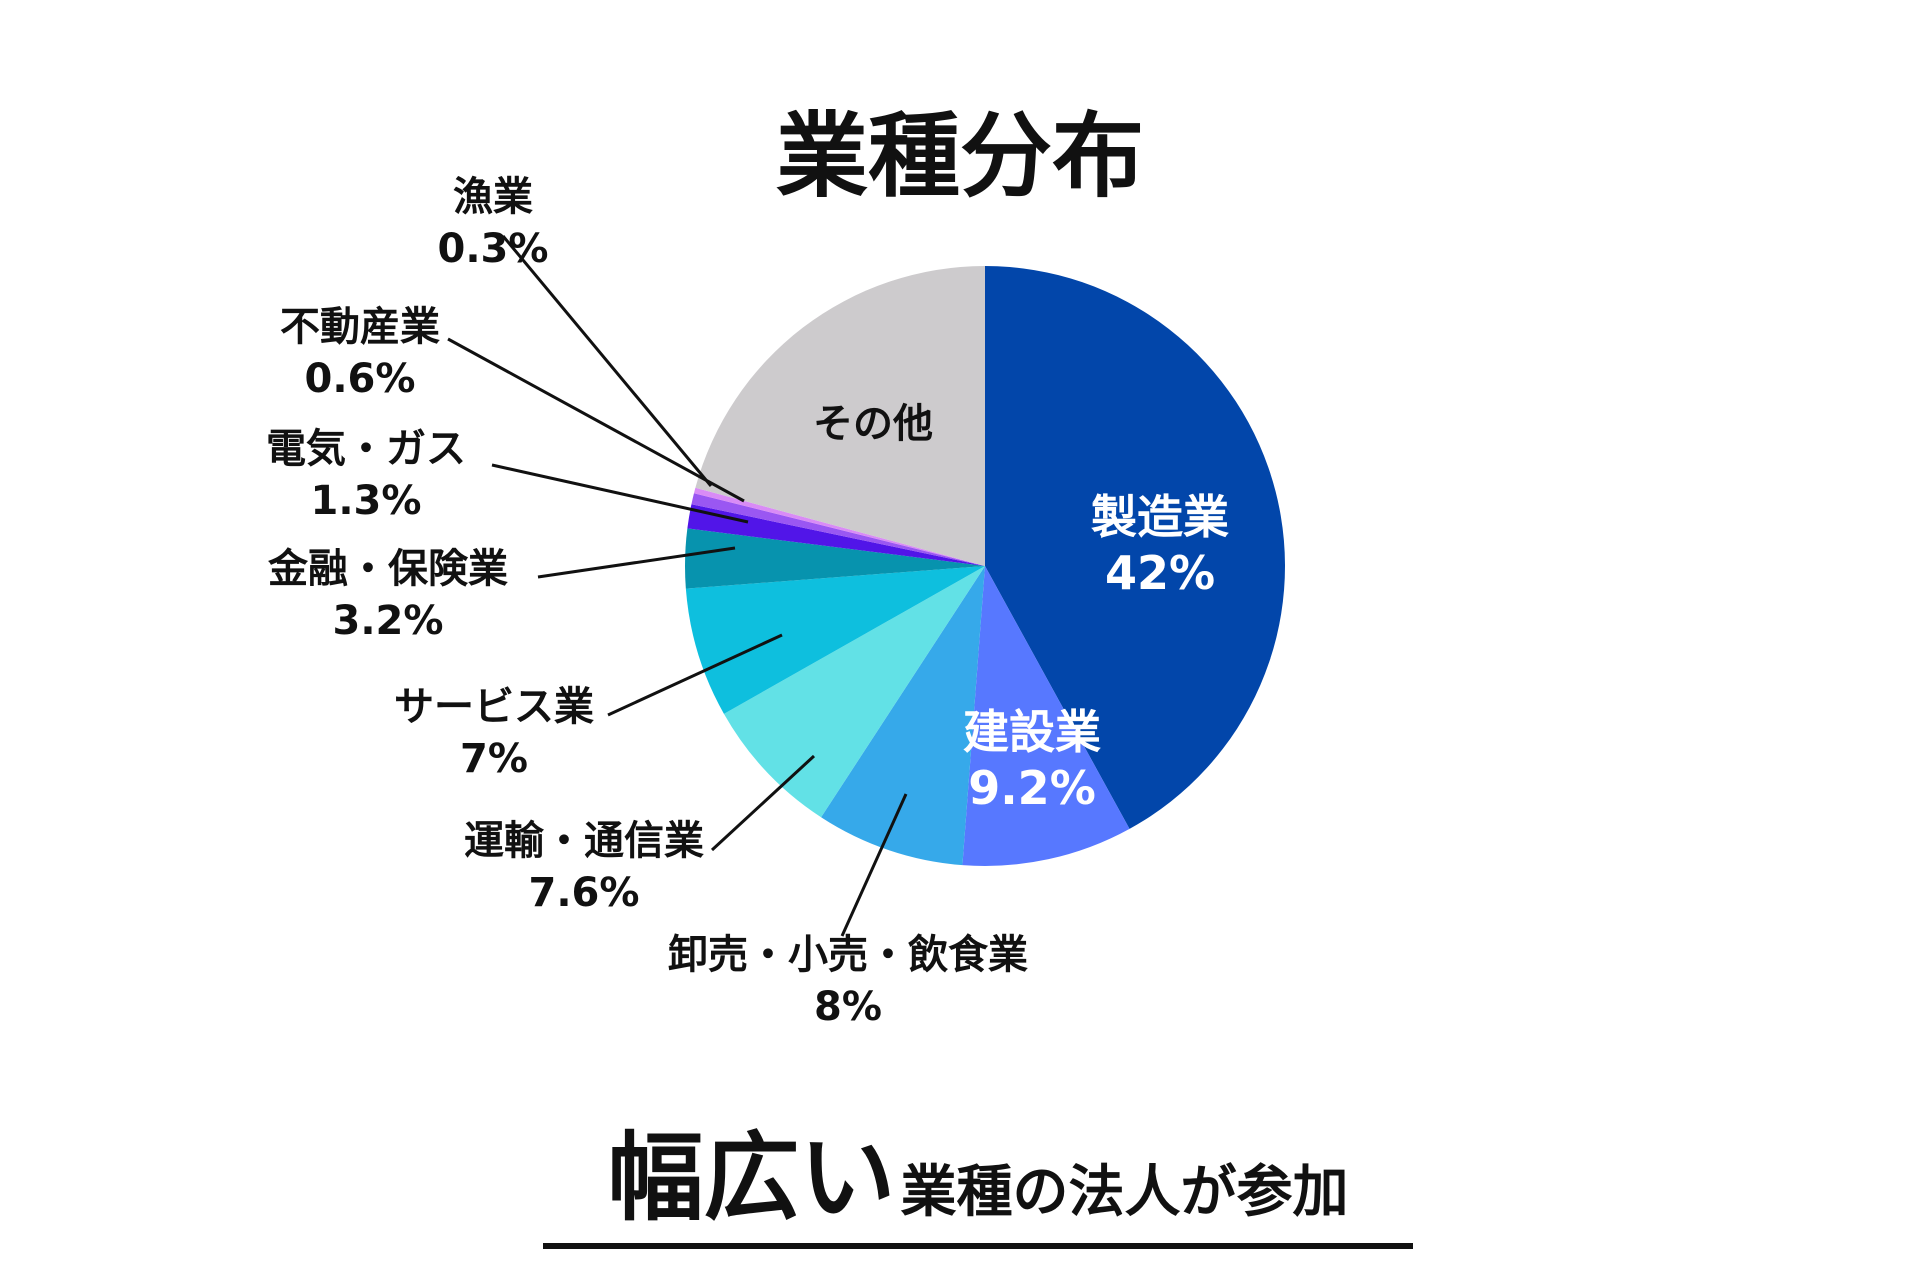 The width and height of the screenshot is (1920, 1280). Describe the element at coordinates (366, 501) in the screenshot. I see `slice-value-7: 1.3%` at that location.